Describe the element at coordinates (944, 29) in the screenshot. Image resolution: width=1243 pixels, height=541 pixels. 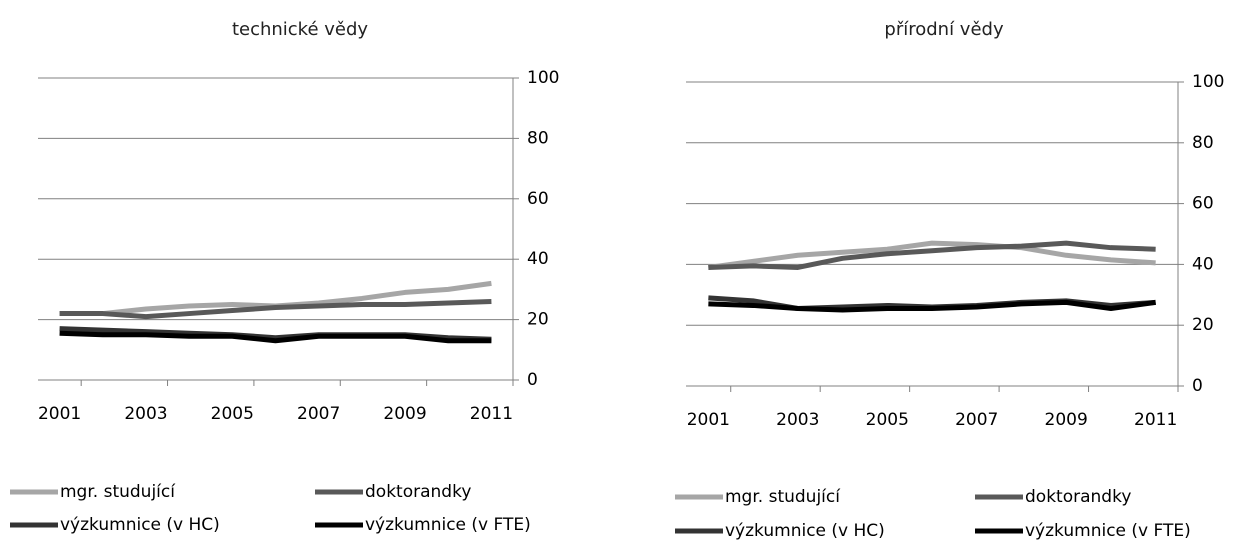
I see `chart-title: přírodní vědy` at that location.